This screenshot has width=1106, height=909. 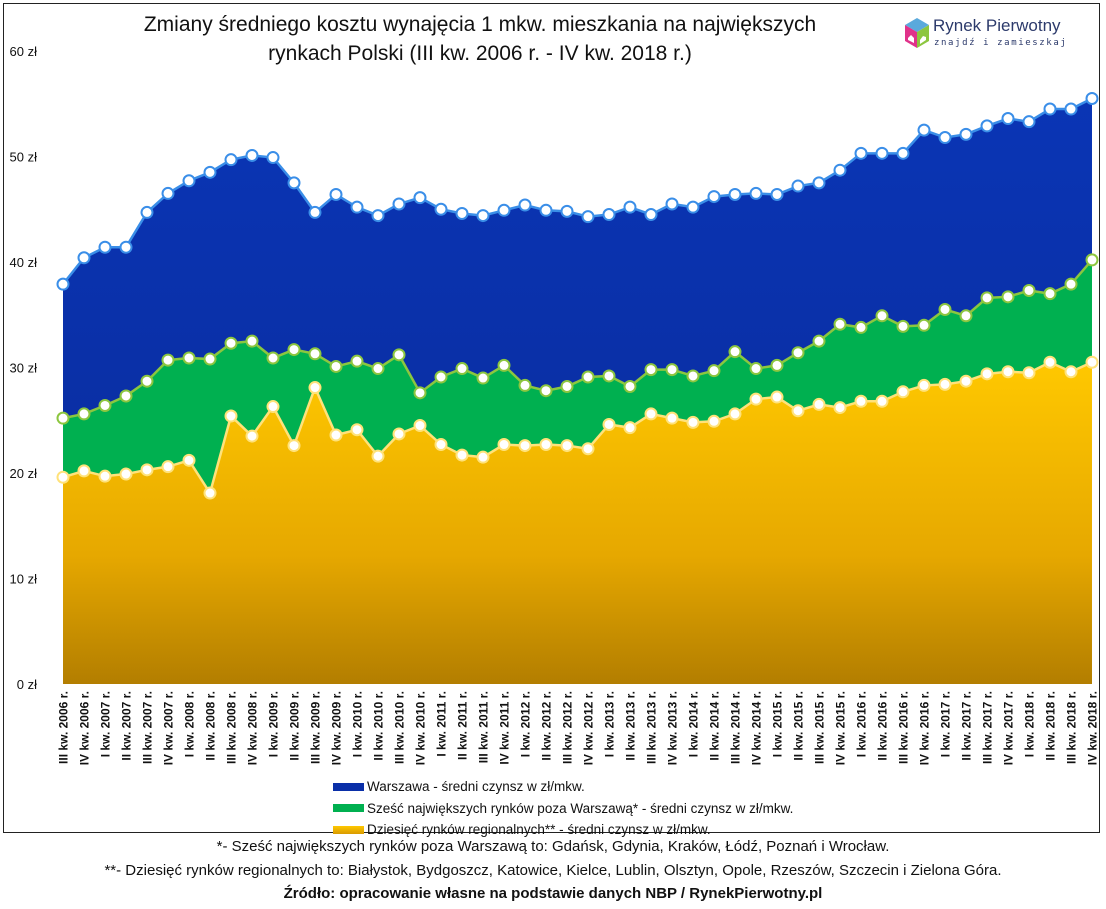 What do you see at coordinates (589, 728) in the screenshot?
I see `x-tick-label: IV kw. 2012 r.` at bounding box center [589, 728].